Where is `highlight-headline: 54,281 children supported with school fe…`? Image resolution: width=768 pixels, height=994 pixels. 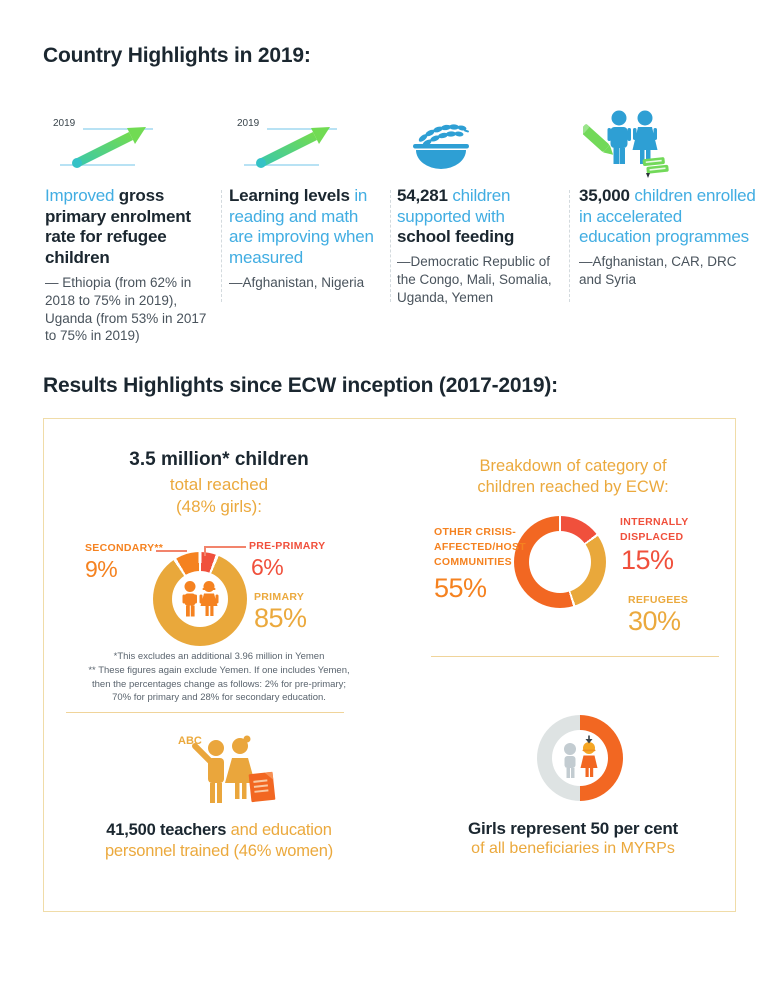
highlight-headline: 54,281 children supported with school fe… is located at coordinates (476, 217).